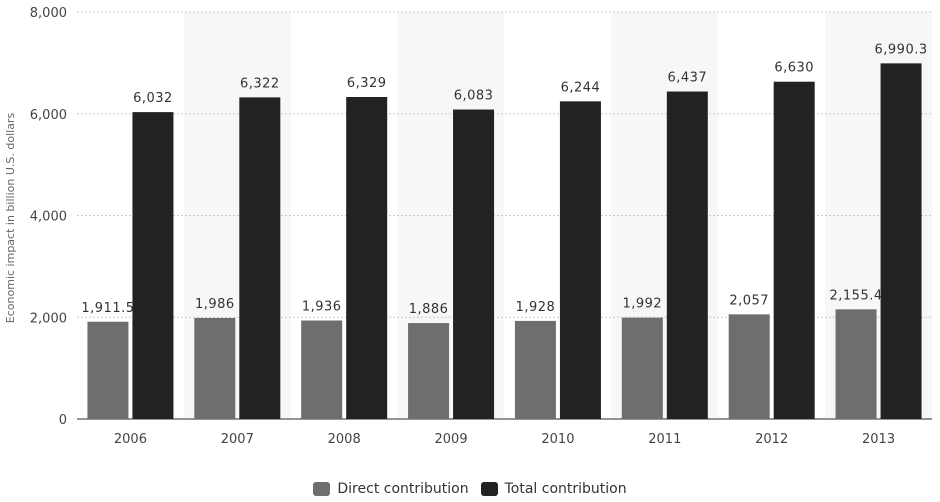 Image resolution: width=940 pixels, height=502 pixels. I want to click on y-tick-label: 0, so click(63, 420).